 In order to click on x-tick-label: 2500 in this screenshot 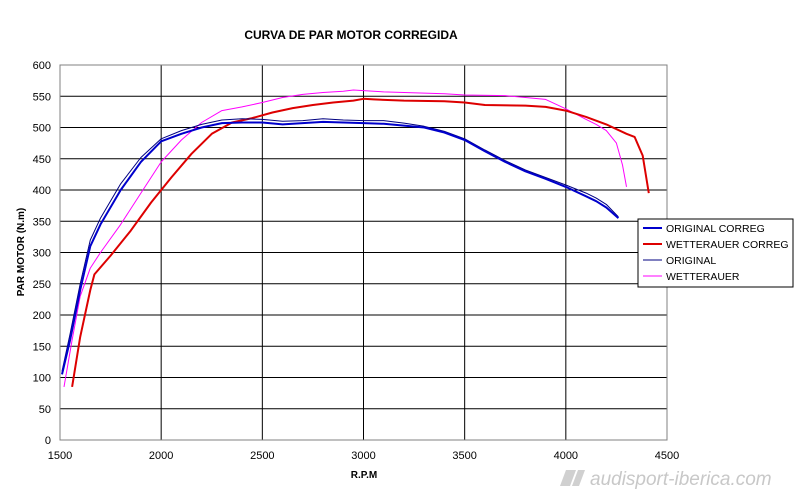, I will do `click(262, 456)`.